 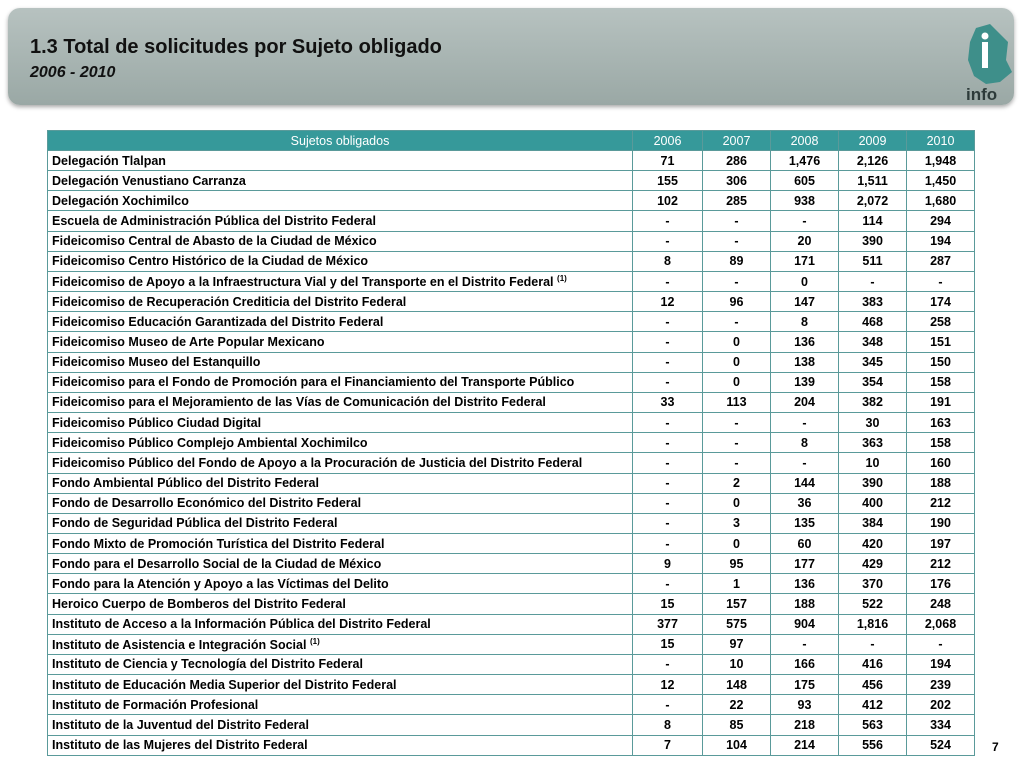 I want to click on column-header: 2007, so click(x=736, y=140).